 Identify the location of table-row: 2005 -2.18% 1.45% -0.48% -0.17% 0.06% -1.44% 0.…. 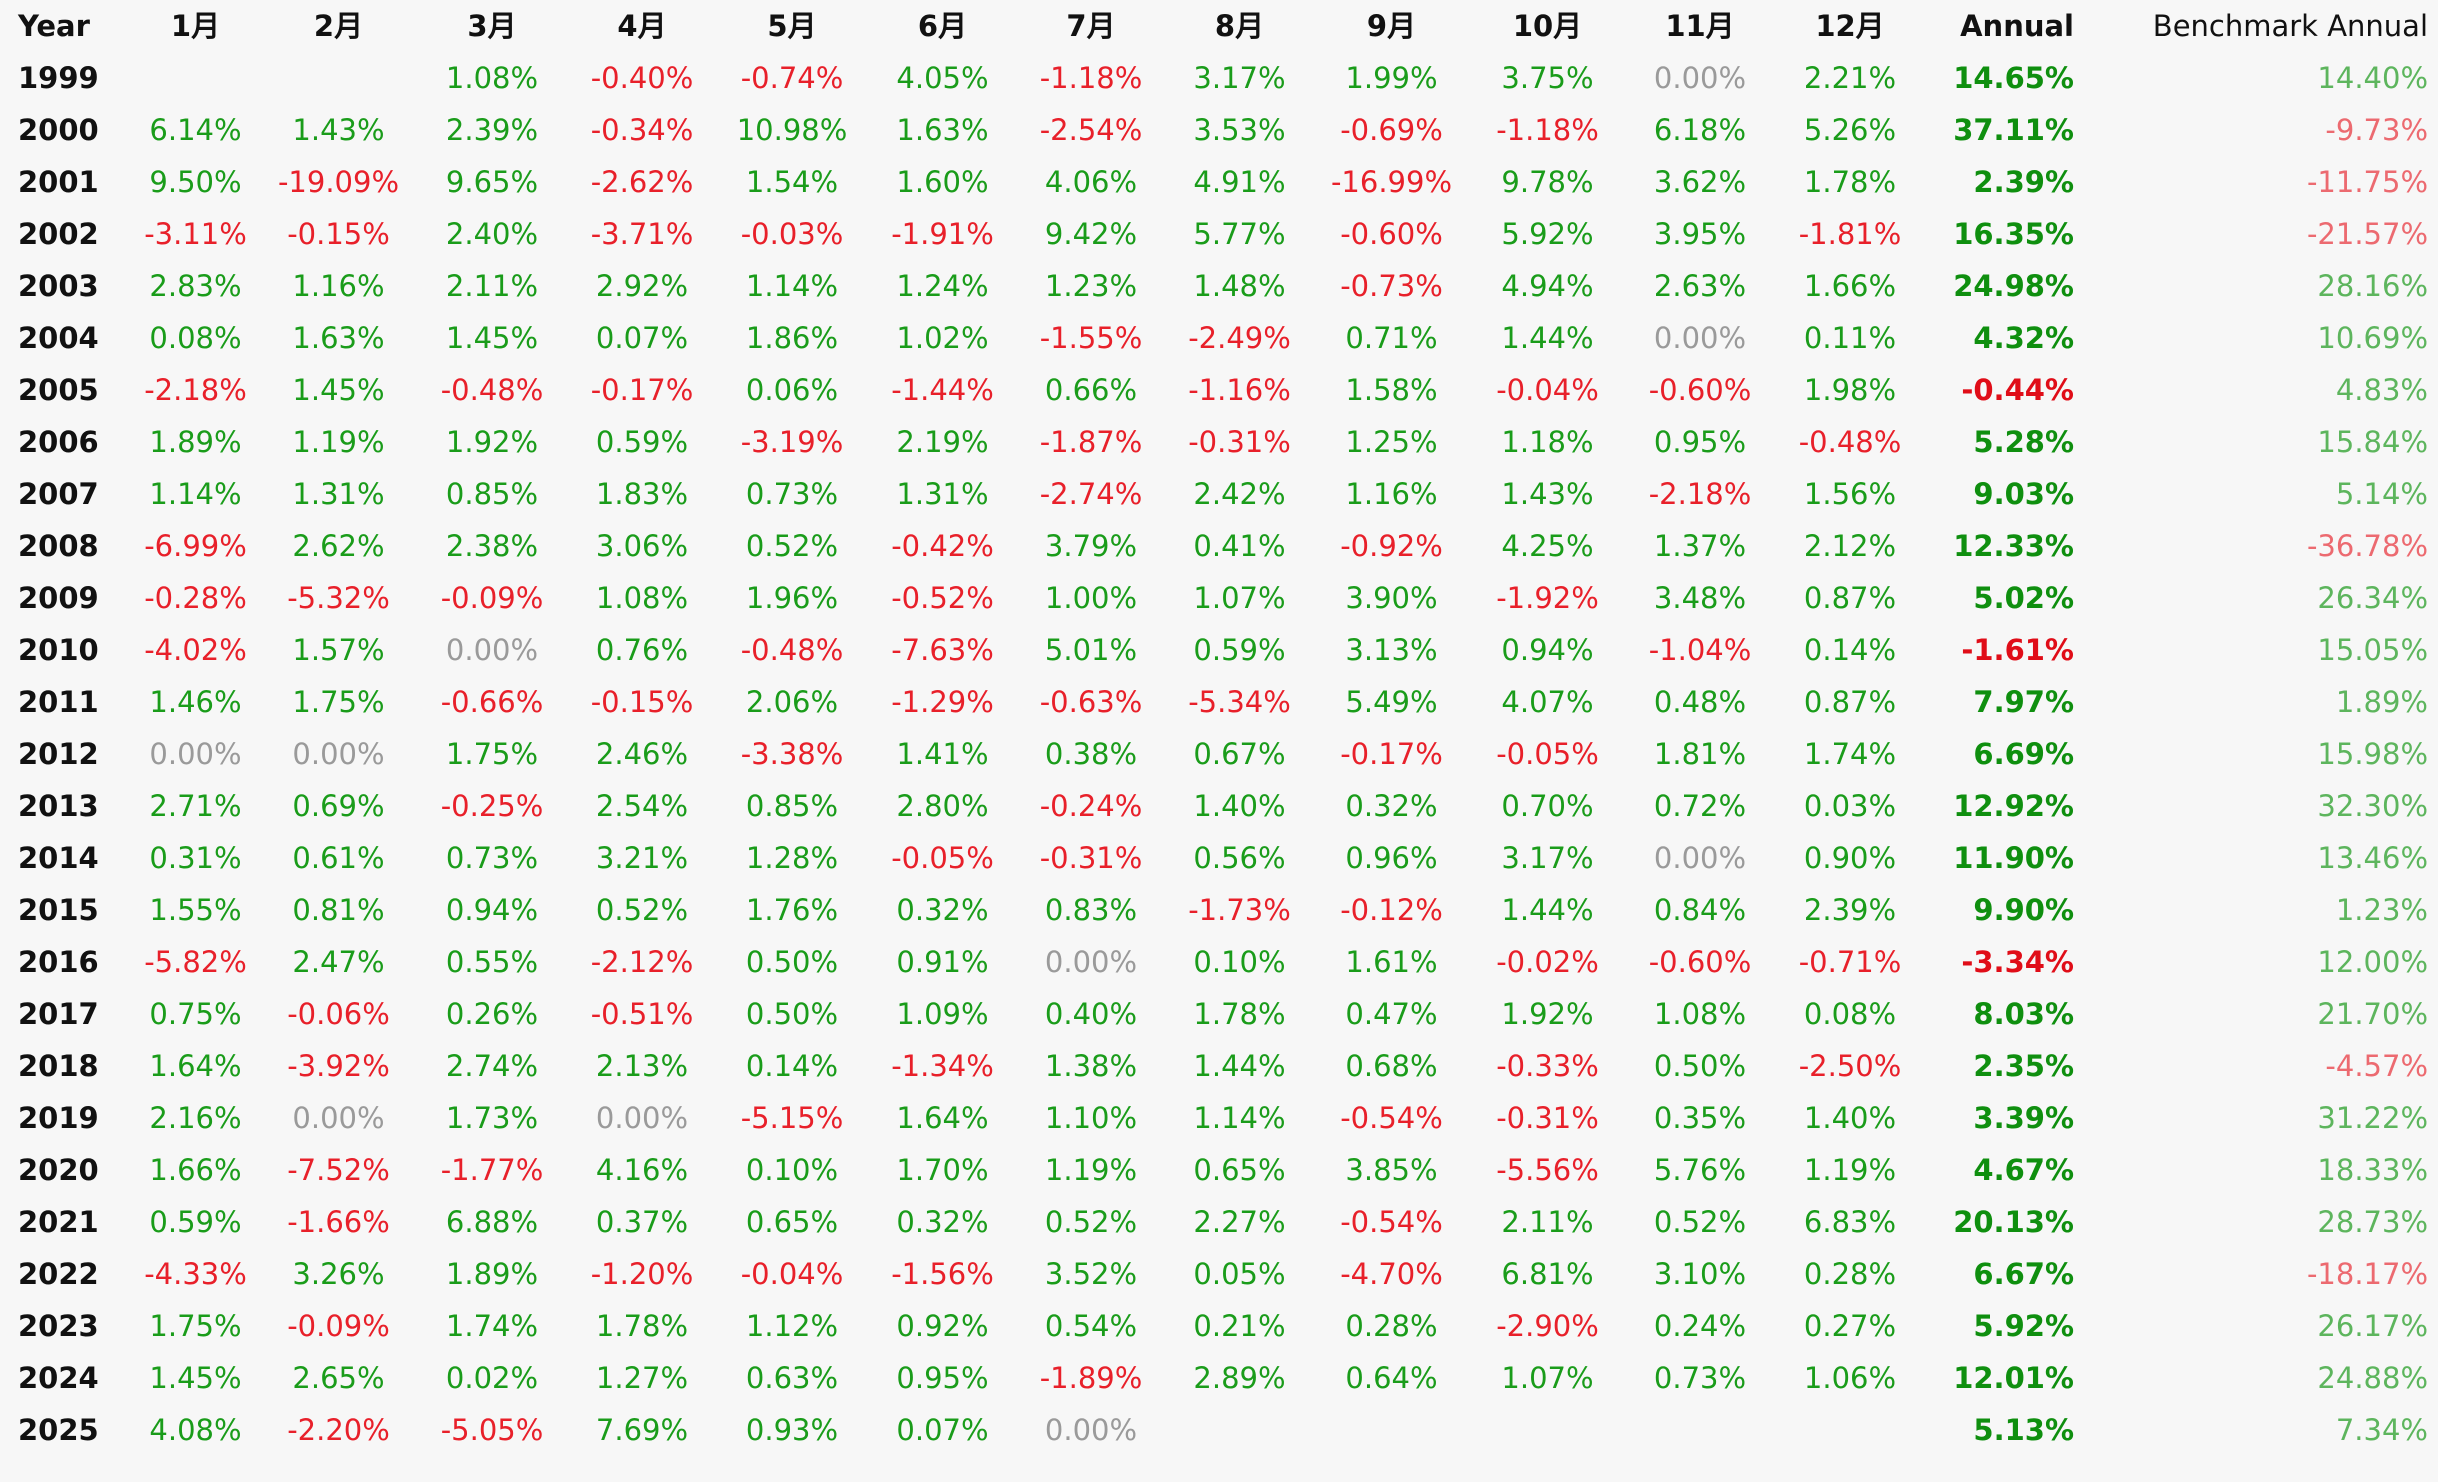
(1219, 390).